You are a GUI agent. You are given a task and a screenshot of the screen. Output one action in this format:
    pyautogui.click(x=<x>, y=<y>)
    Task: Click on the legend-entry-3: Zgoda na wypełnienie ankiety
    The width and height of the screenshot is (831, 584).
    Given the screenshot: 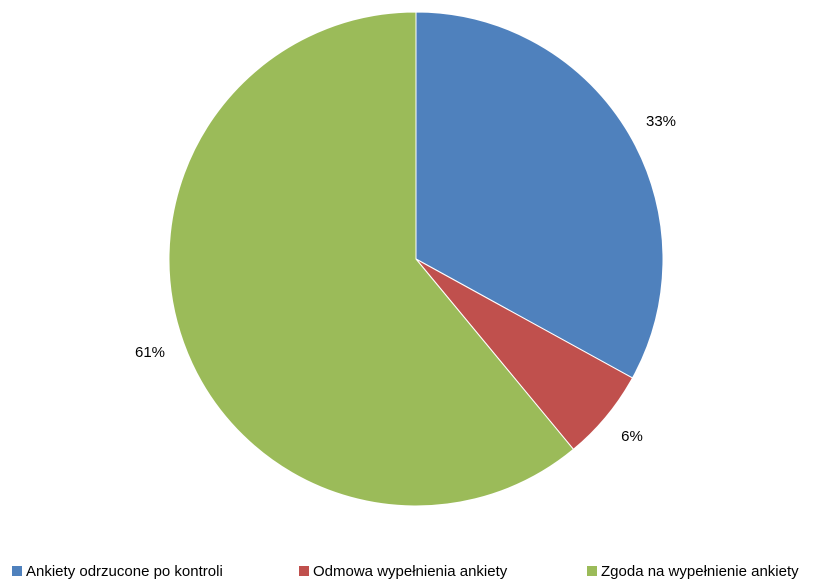 What is the action you would take?
    pyautogui.click(x=693, y=571)
    